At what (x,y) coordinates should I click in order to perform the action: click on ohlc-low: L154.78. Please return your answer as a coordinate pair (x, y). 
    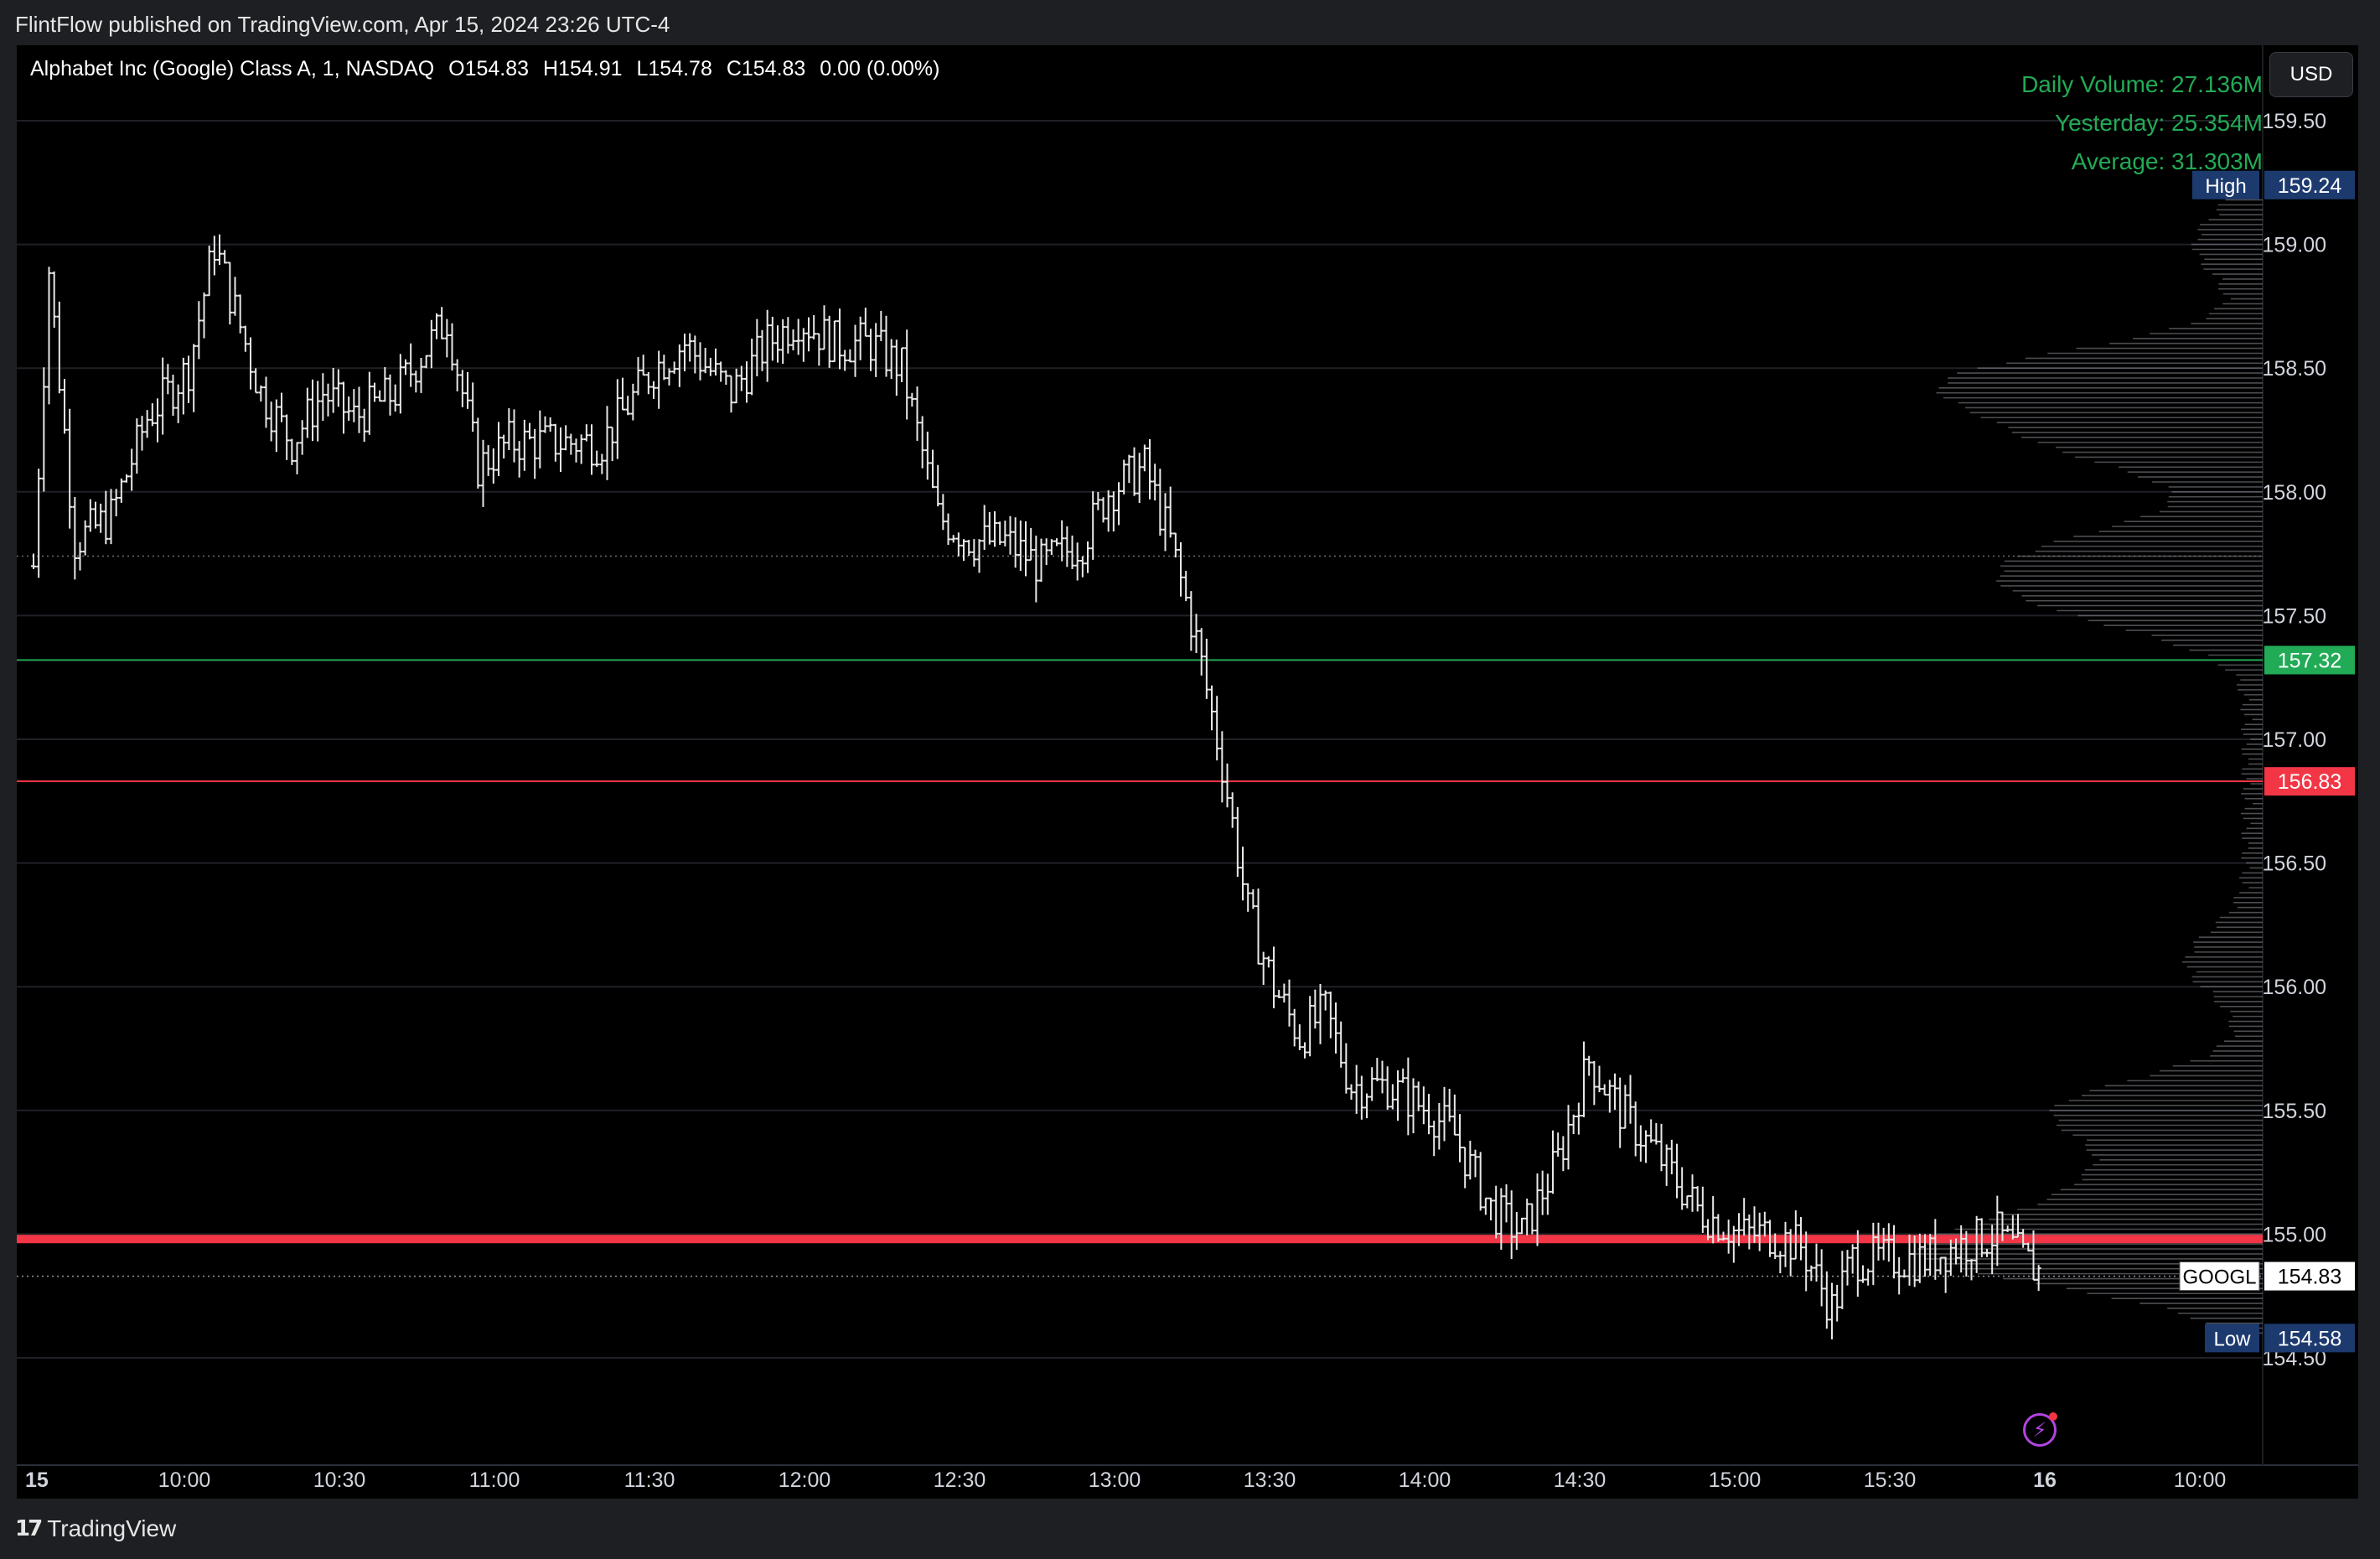
    Looking at the image, I should click on (674, 68).